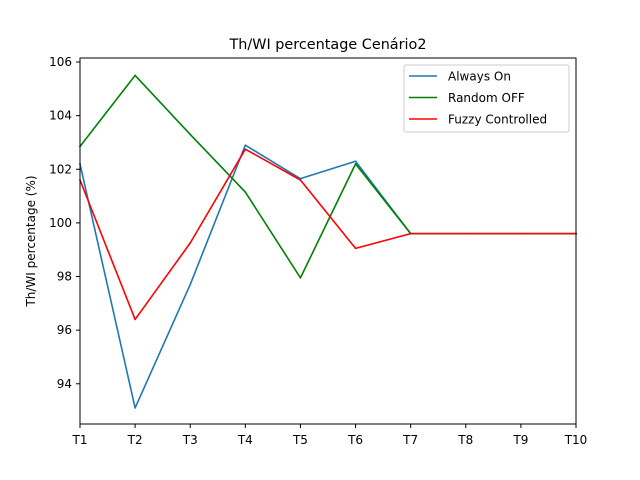 The image size is (640, 480). Describe the element at coordinates (190, 440) in the screenshot. I see `x-tick-label: T3` at that location.